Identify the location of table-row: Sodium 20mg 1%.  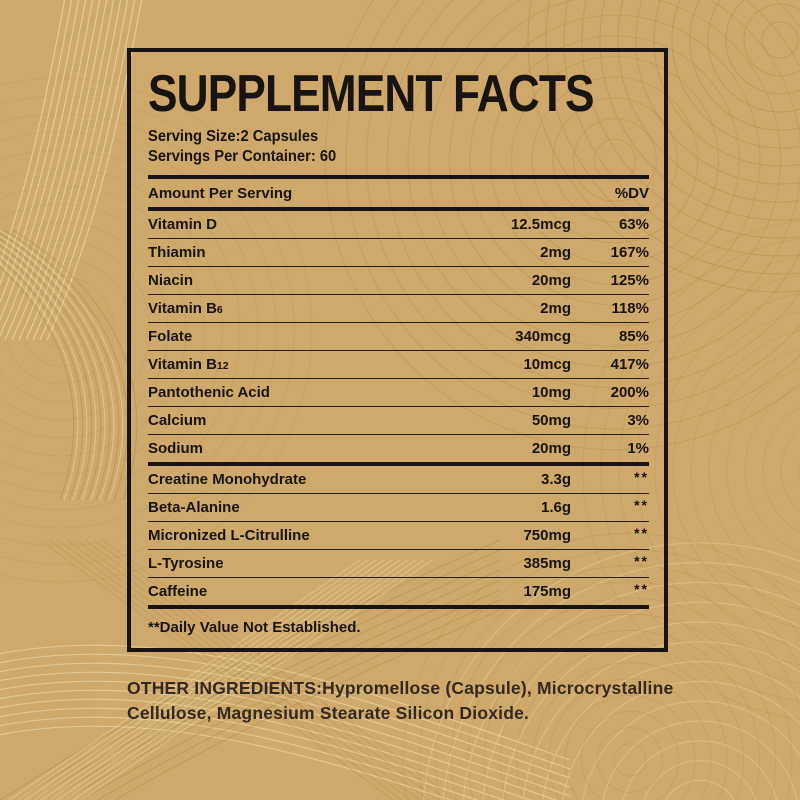
(398, 448).